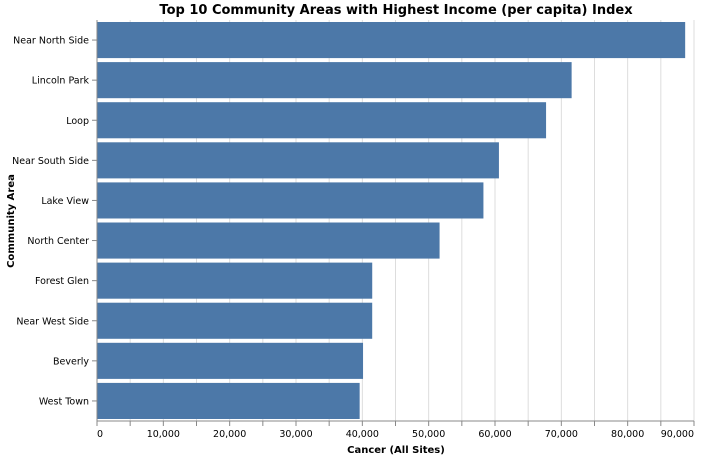 Image resolution: width=701 pixels, height=459 pixels. I want to click on y-tick-label: Loop, so click(77, 121).